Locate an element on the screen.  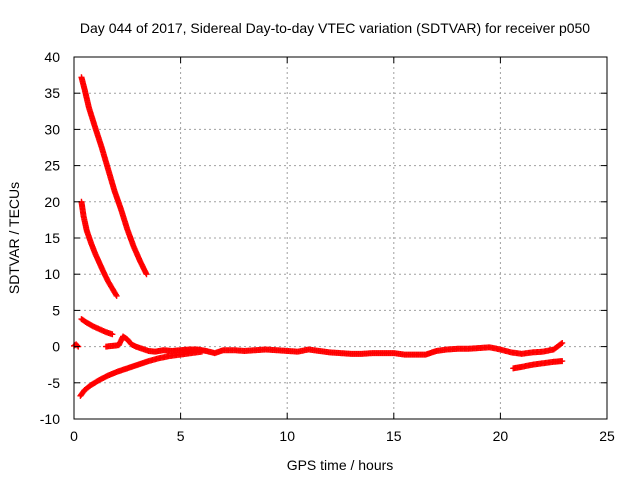
y-tick-label: 30 is located at coordinates (52, 129).